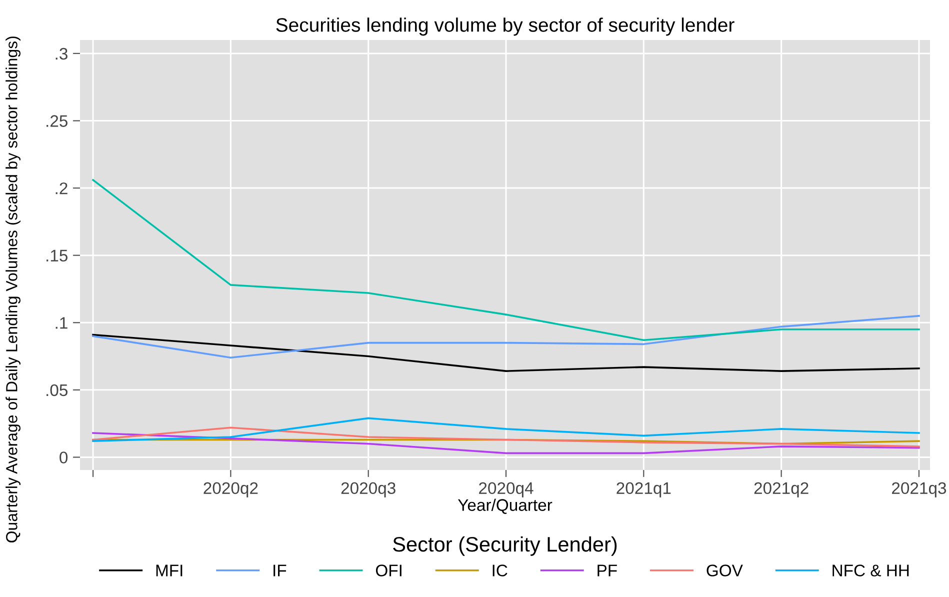 This screenshot has width=949, height=597. Describe the element at coordinates (500, 570) in the screenshot. I see `legend-label: IC` at that location.